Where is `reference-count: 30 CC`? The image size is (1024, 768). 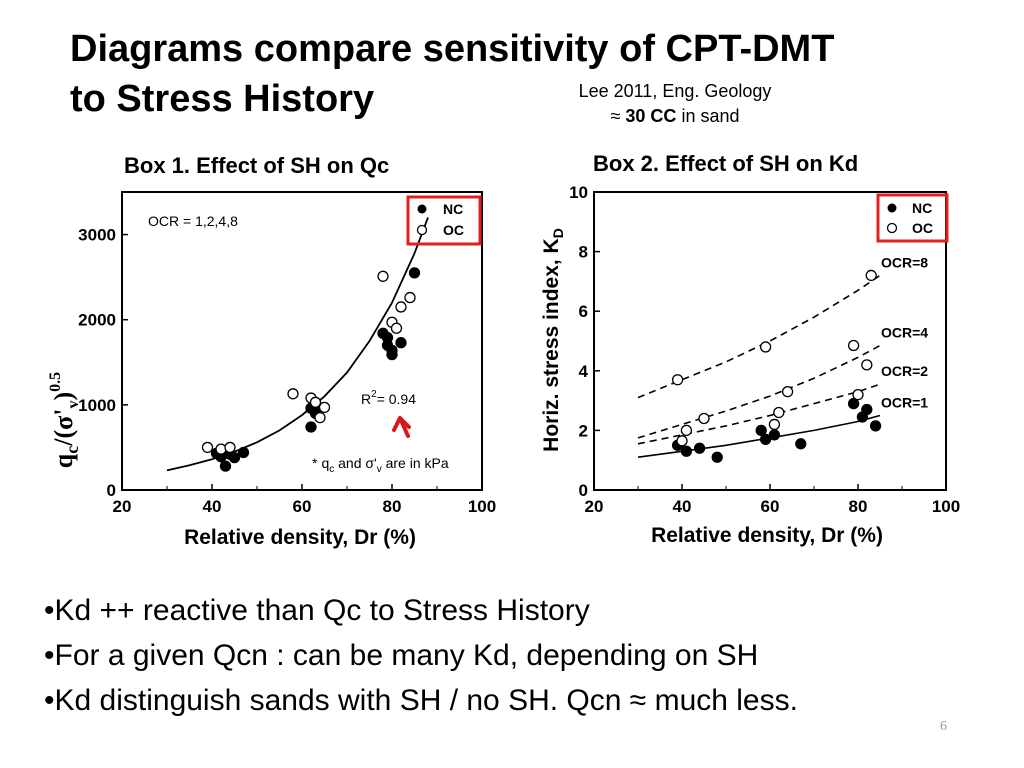 reference-count: 30 CC is located at coordinates (651, 116).